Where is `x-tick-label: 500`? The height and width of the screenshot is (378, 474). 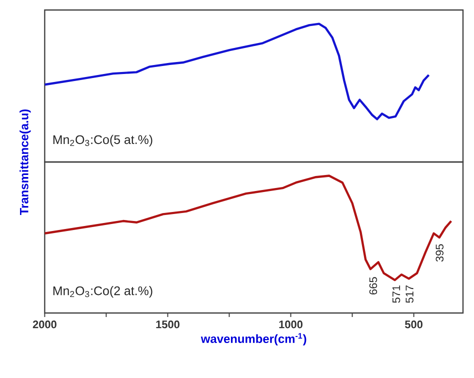
x-tick-label: 500 is located at coordinates (413, 324).